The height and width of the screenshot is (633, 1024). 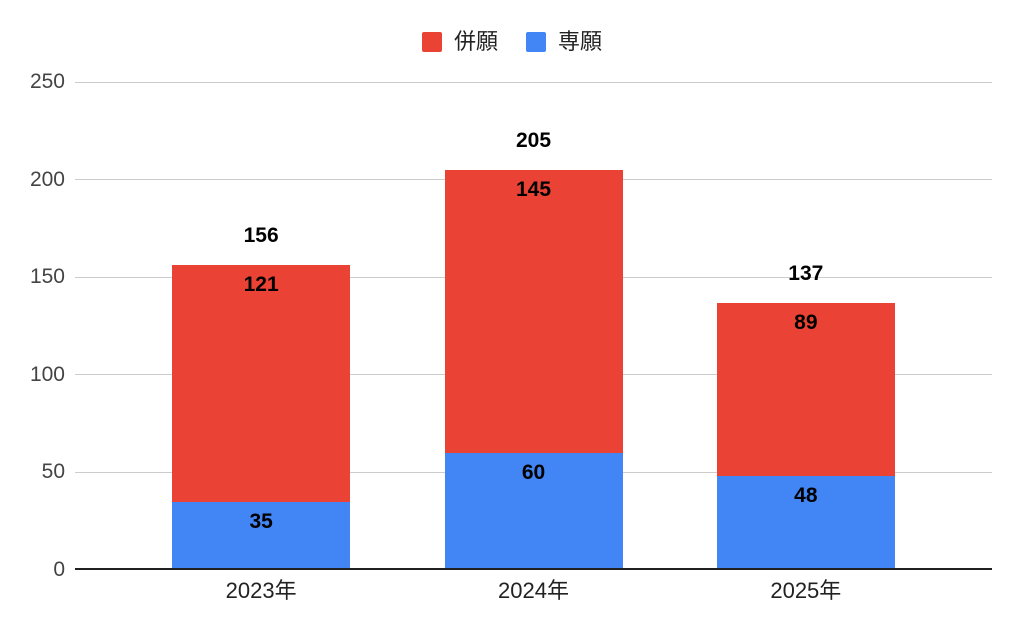 What do you see at coordinates (805, 389) in the screenshot?
I see `bar-segment-併願-2025年` at bounding box center [805, 389].